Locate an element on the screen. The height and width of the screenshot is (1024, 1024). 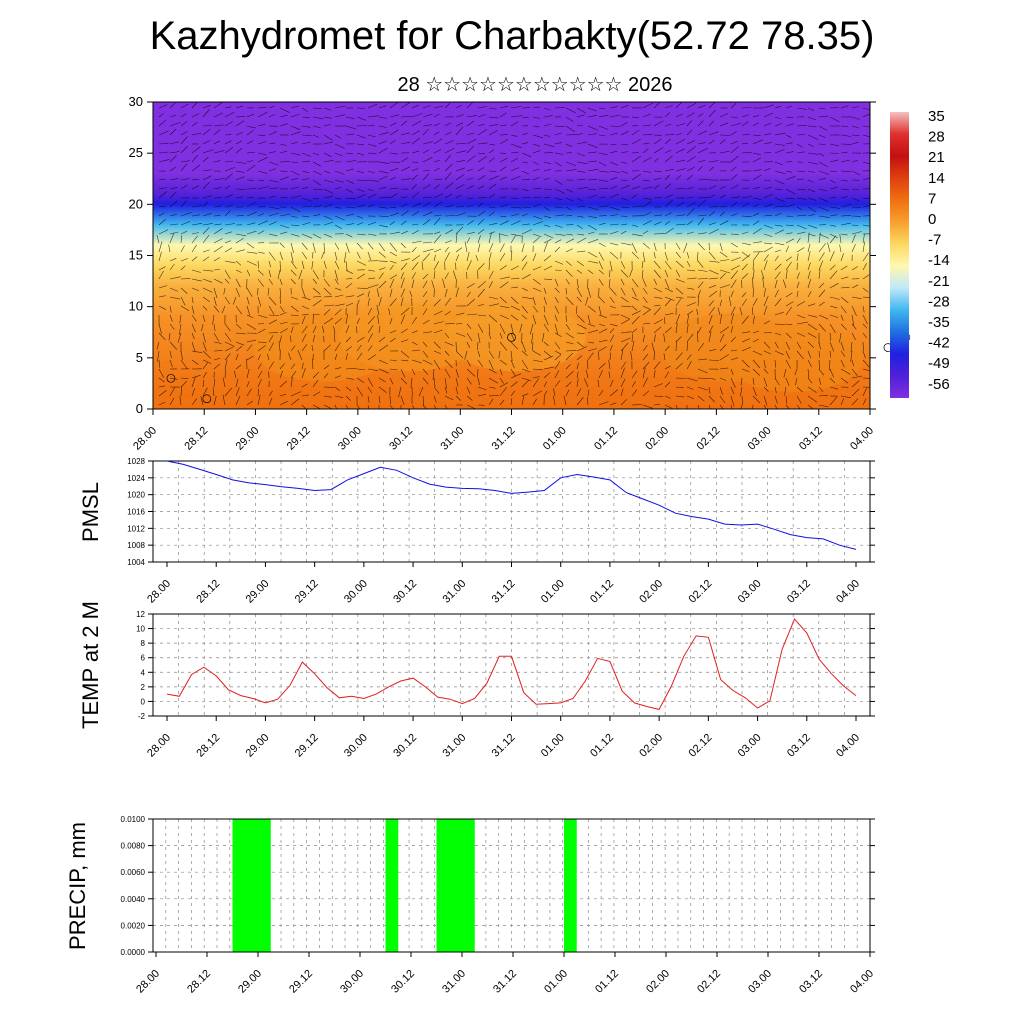
tick-label: 31.00 is located at coordinates (452, 439).